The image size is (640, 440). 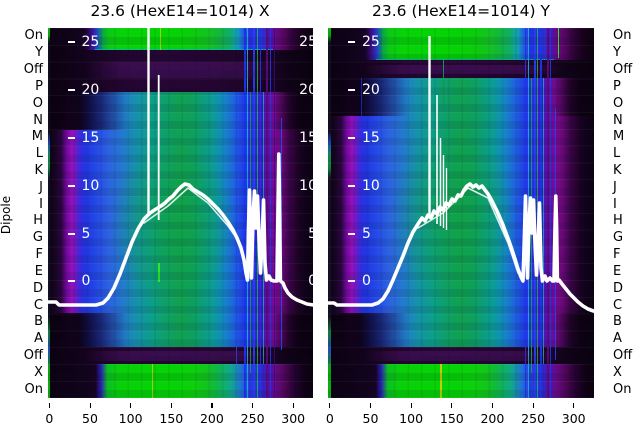 What do you see at coordinates (618, 238) in the screenshot?
I see `row-label-right: G` at bounding box center [618, 238].